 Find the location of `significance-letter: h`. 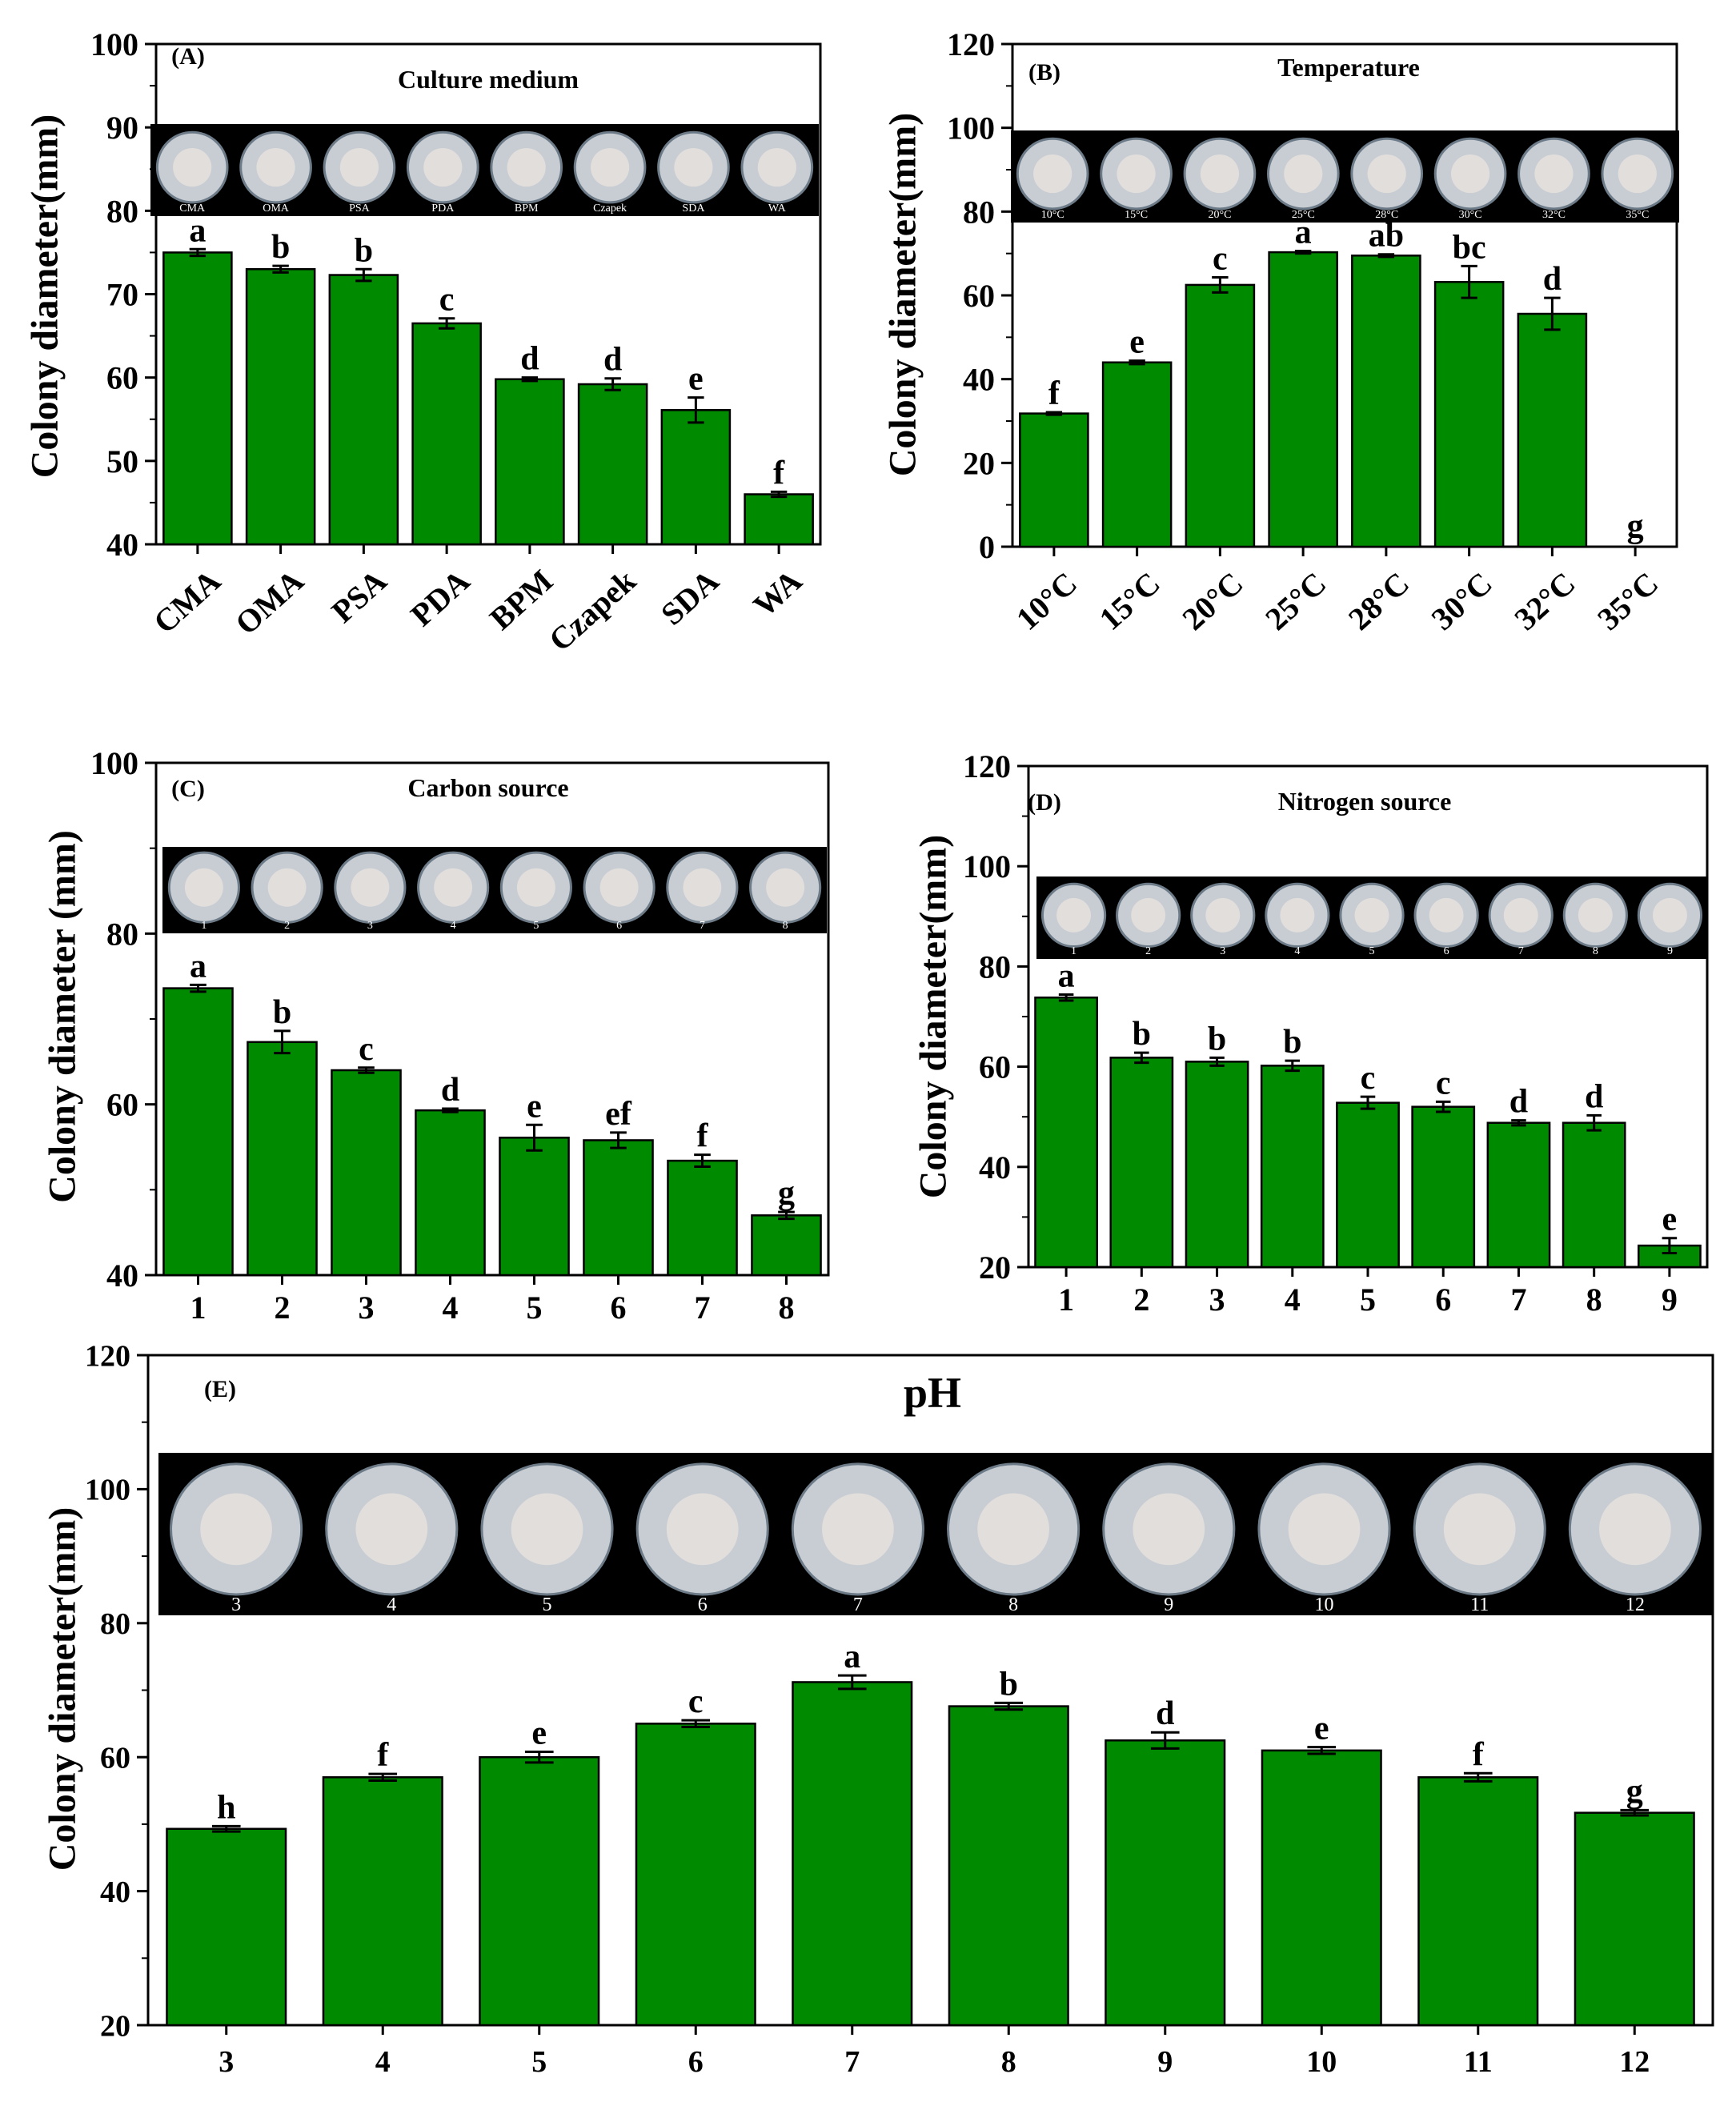

significance-letter: h is located at coordinates (226, 1807).